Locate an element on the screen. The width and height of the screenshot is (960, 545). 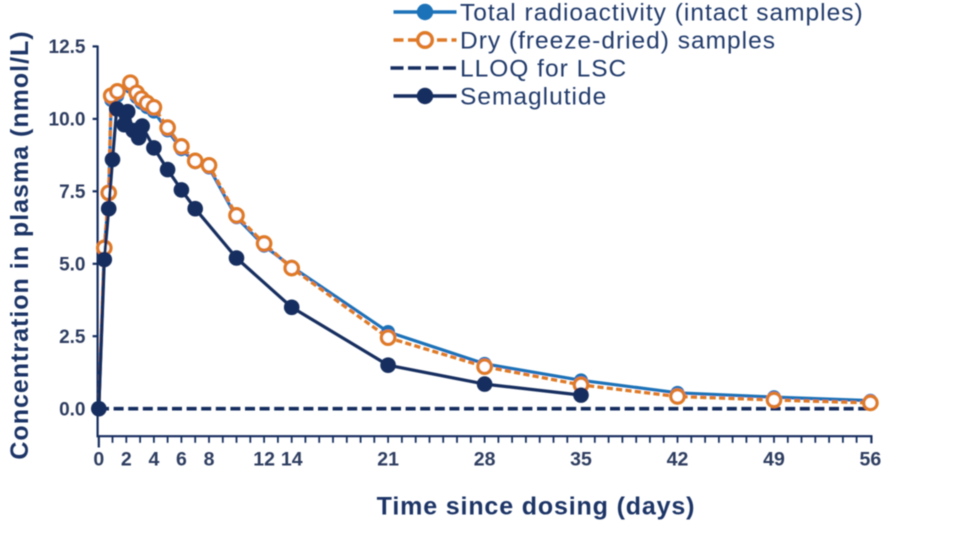
svg-text: 14 is located at coordinates (292, 460).